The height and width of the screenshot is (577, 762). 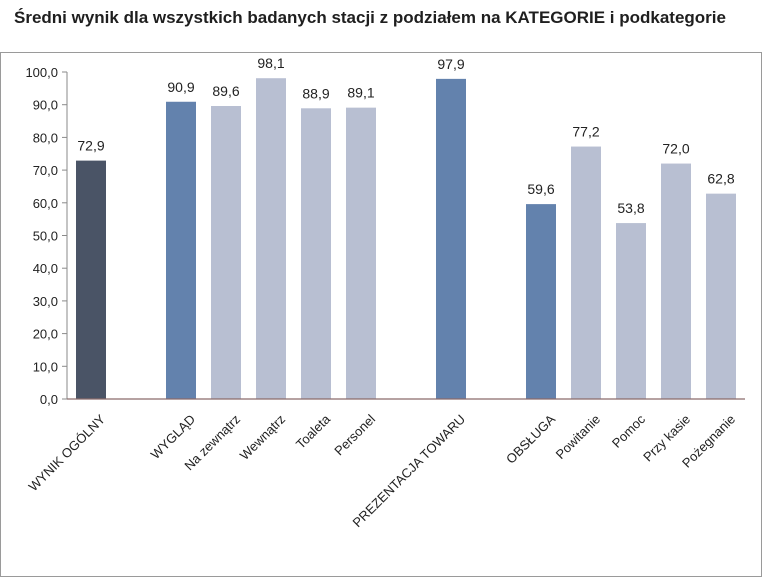 What do you see at coordinates (540, 189) in the screenshot?
I see `data-label: 59,6` at bounding box center [540, 189].